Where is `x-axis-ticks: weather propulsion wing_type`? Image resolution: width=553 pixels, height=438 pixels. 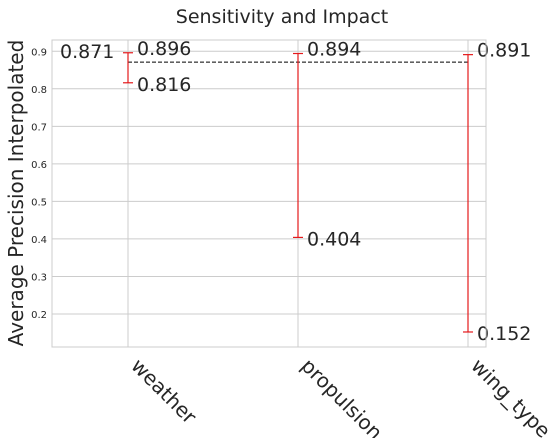 x-axis-ticks: weather propulsion wing_type is located at coordinates (339, 396).